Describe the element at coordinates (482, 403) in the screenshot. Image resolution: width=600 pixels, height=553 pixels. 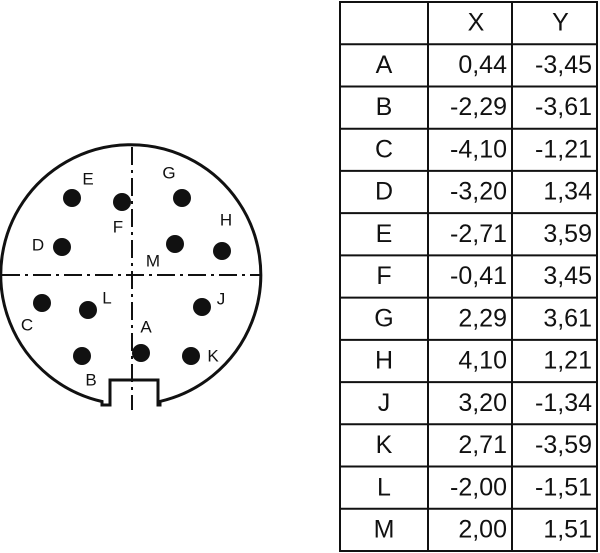
I see `cell-value: 3,20` at that location.